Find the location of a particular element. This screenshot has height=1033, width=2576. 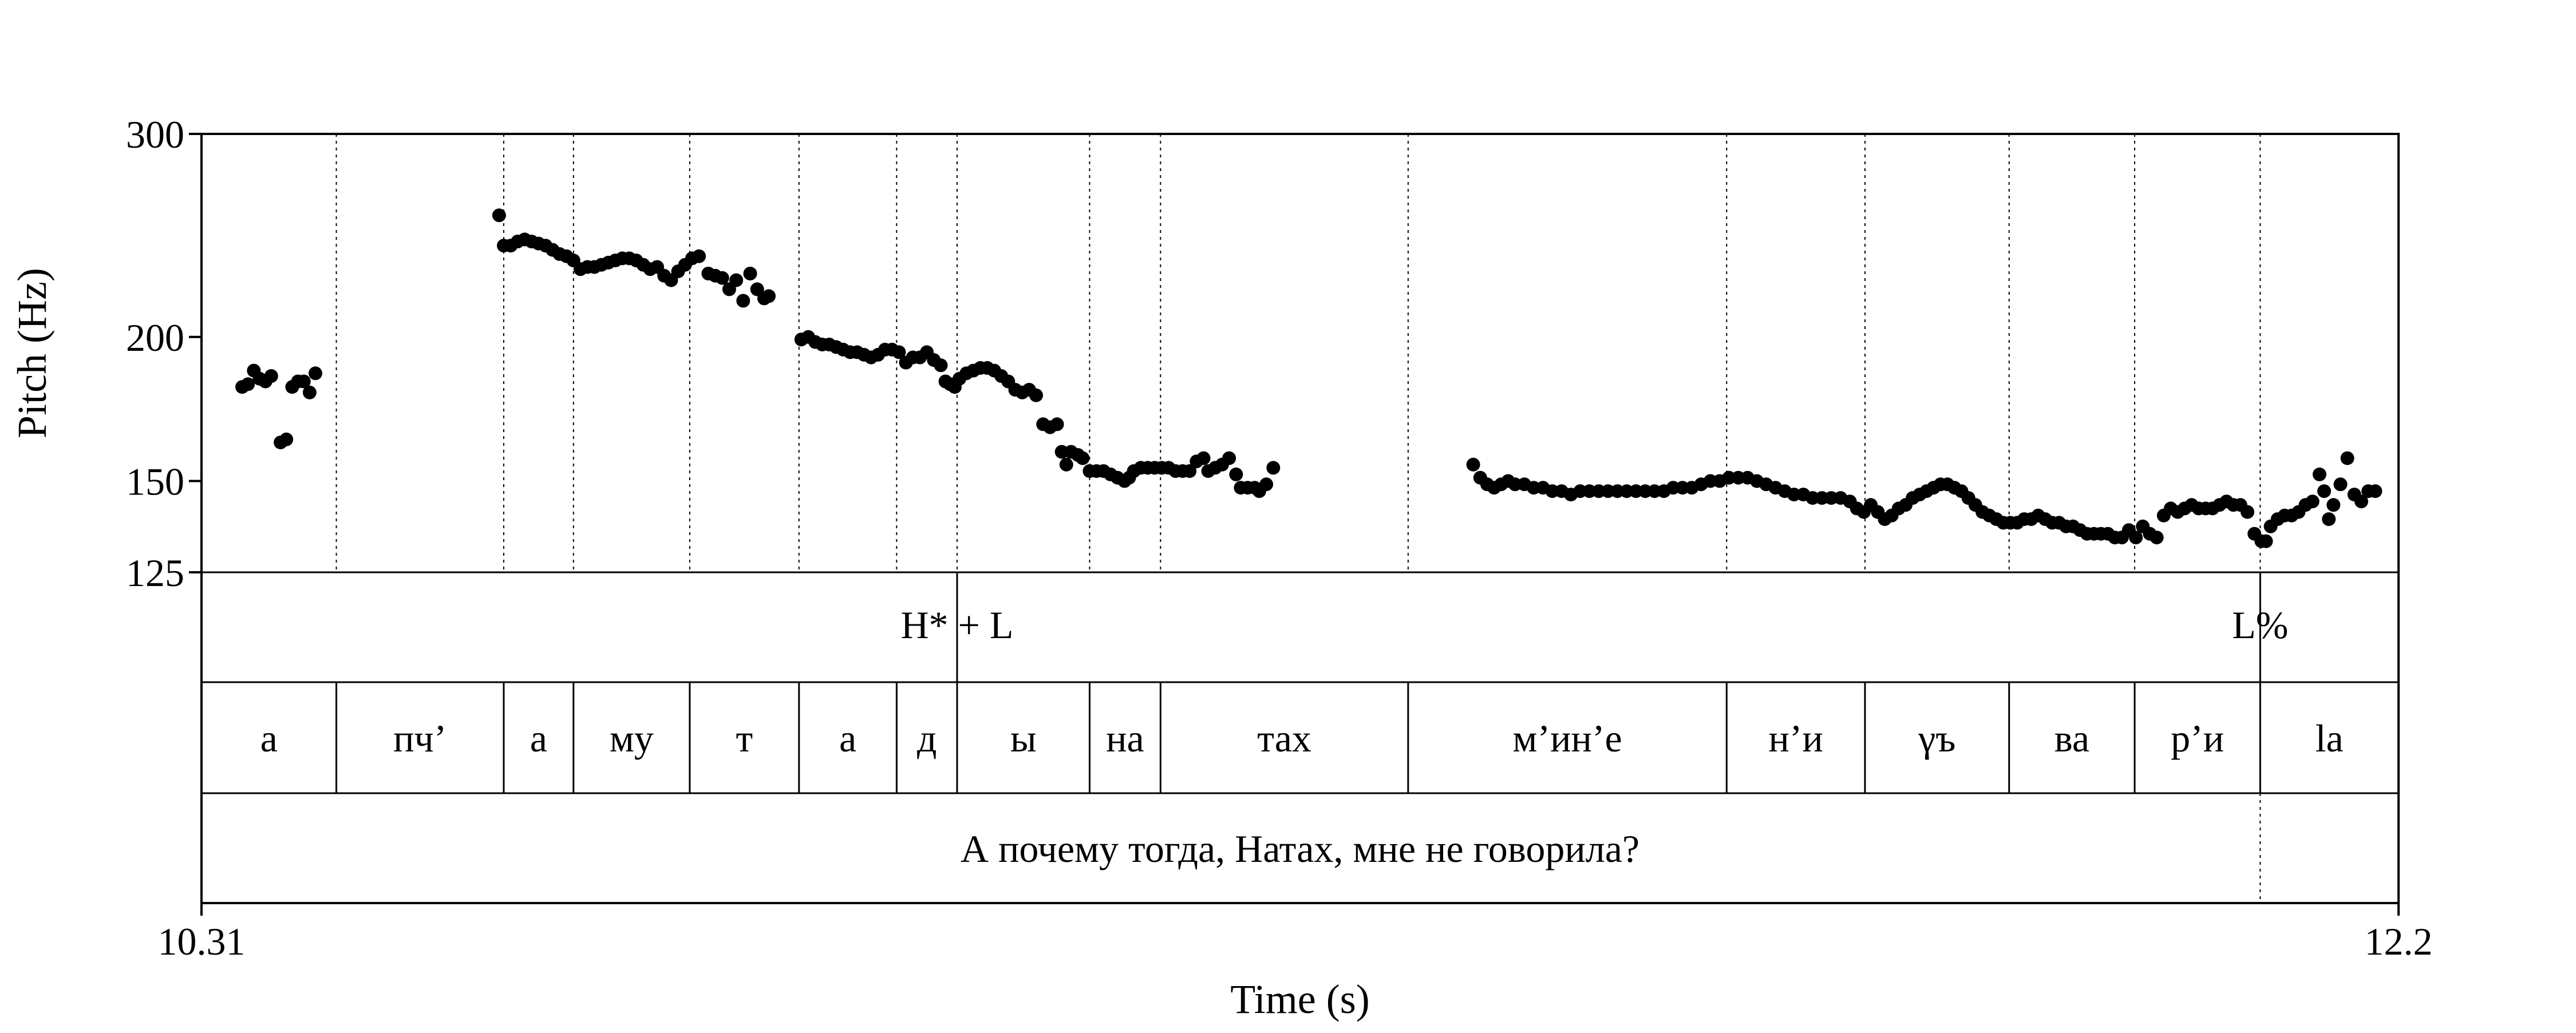

syllable-label-4: т is located at coordinates (744, 738).